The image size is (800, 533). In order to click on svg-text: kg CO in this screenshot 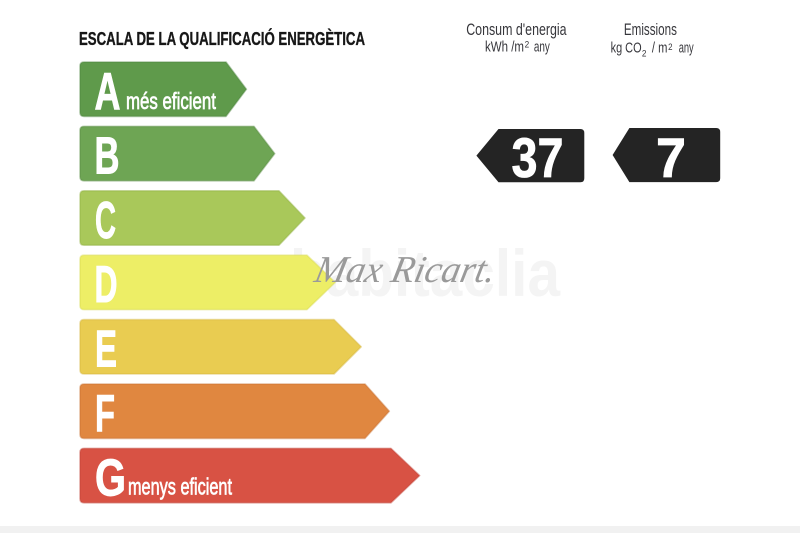, I will do `click(626, 48)`.